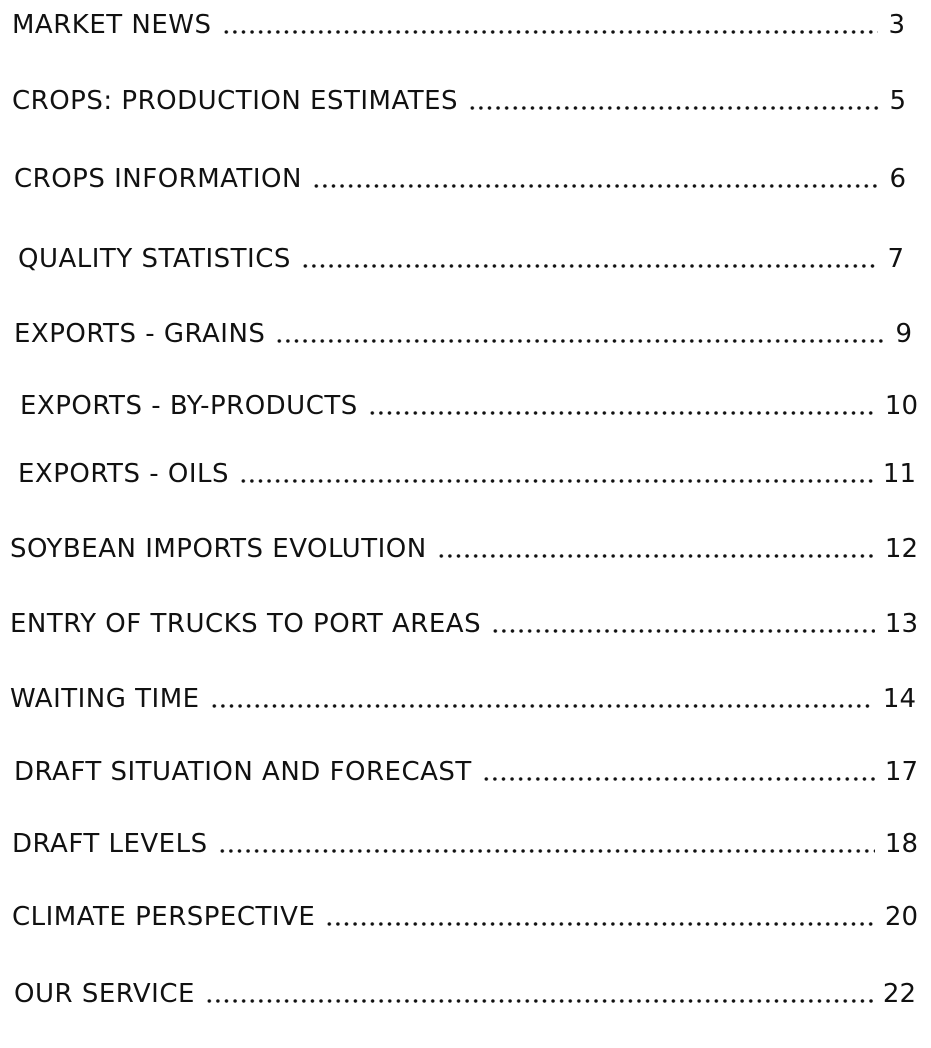 This screenshot has width=931, height=1048. What do you see at coordinates (465, 914) in the screenshot?
I see `toc-entry: CLIMATE PERSPECTIVE 20` at bounding box center [465, 914].